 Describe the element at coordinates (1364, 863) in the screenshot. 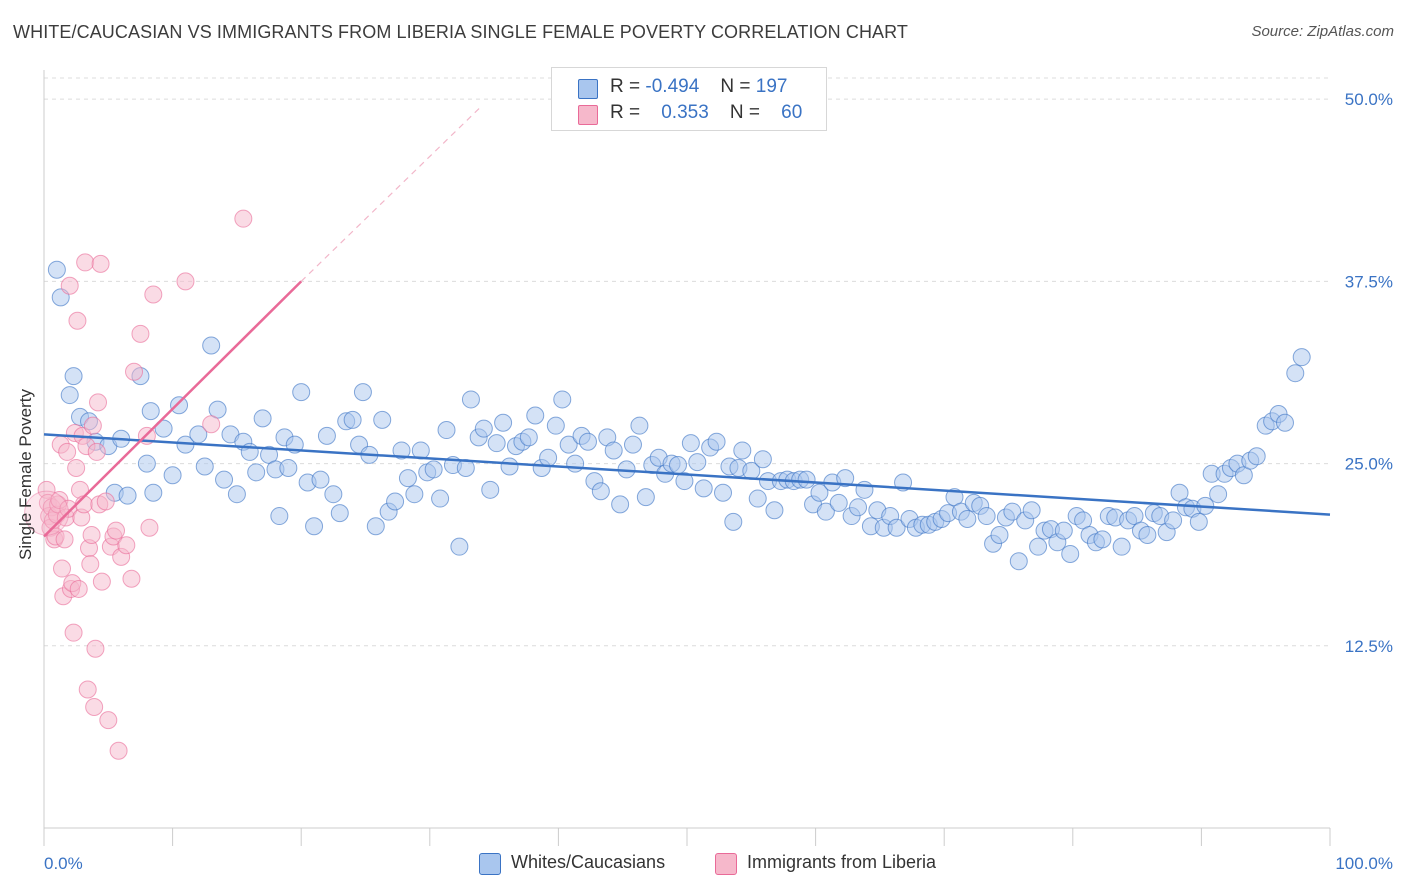

I see `x-tick-label: 100.0%` at that location.